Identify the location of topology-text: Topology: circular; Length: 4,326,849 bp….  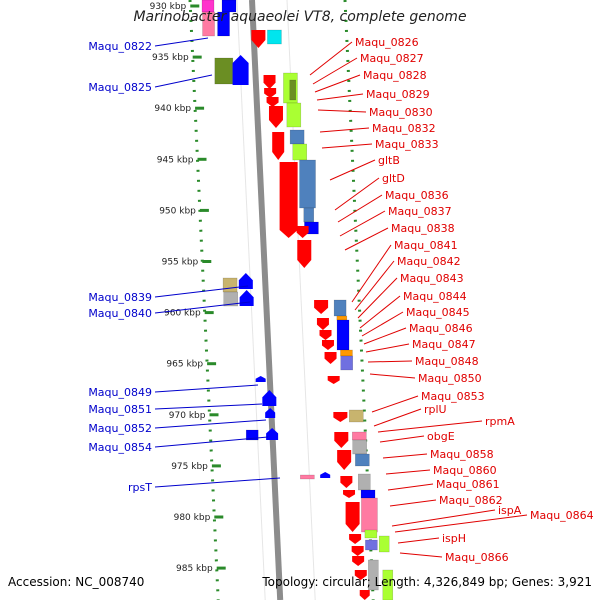
(427, 582).